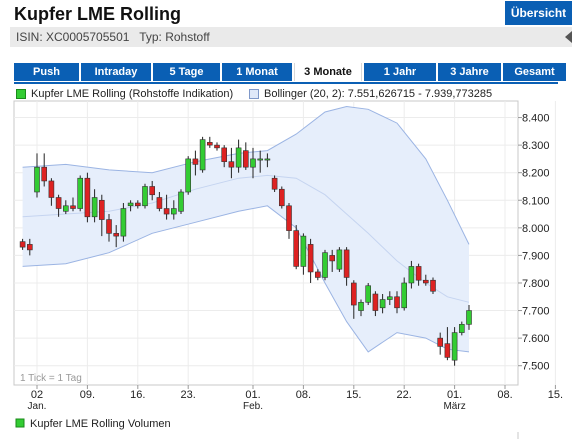  What do you see at coordinates (536, 339) in the screenshot?
I see `y-tick-label: 7.600` at bounding box center [536, 339].